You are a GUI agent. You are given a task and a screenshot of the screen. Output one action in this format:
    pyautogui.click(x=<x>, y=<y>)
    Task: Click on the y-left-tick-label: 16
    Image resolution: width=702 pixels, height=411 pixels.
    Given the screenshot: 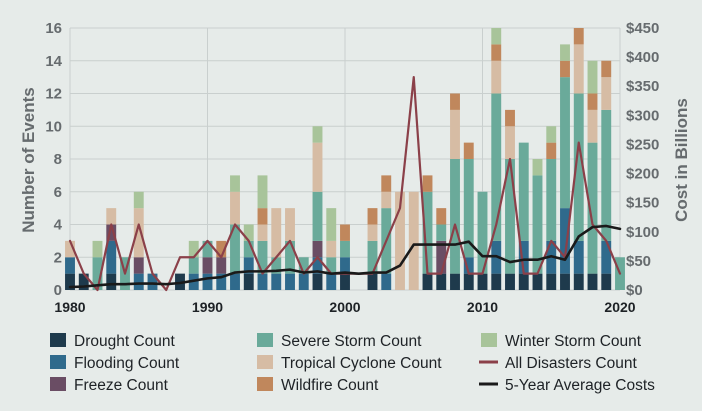 What is the action you would take?
    pyautogui.click(x=53, y=28)
    